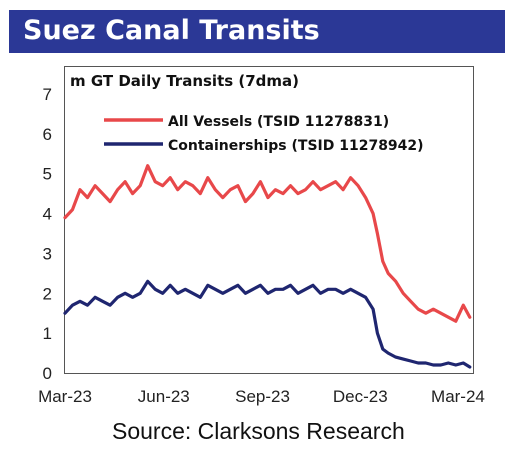  I want to click on x-tick-label: Dec-23, so click(360, 396).